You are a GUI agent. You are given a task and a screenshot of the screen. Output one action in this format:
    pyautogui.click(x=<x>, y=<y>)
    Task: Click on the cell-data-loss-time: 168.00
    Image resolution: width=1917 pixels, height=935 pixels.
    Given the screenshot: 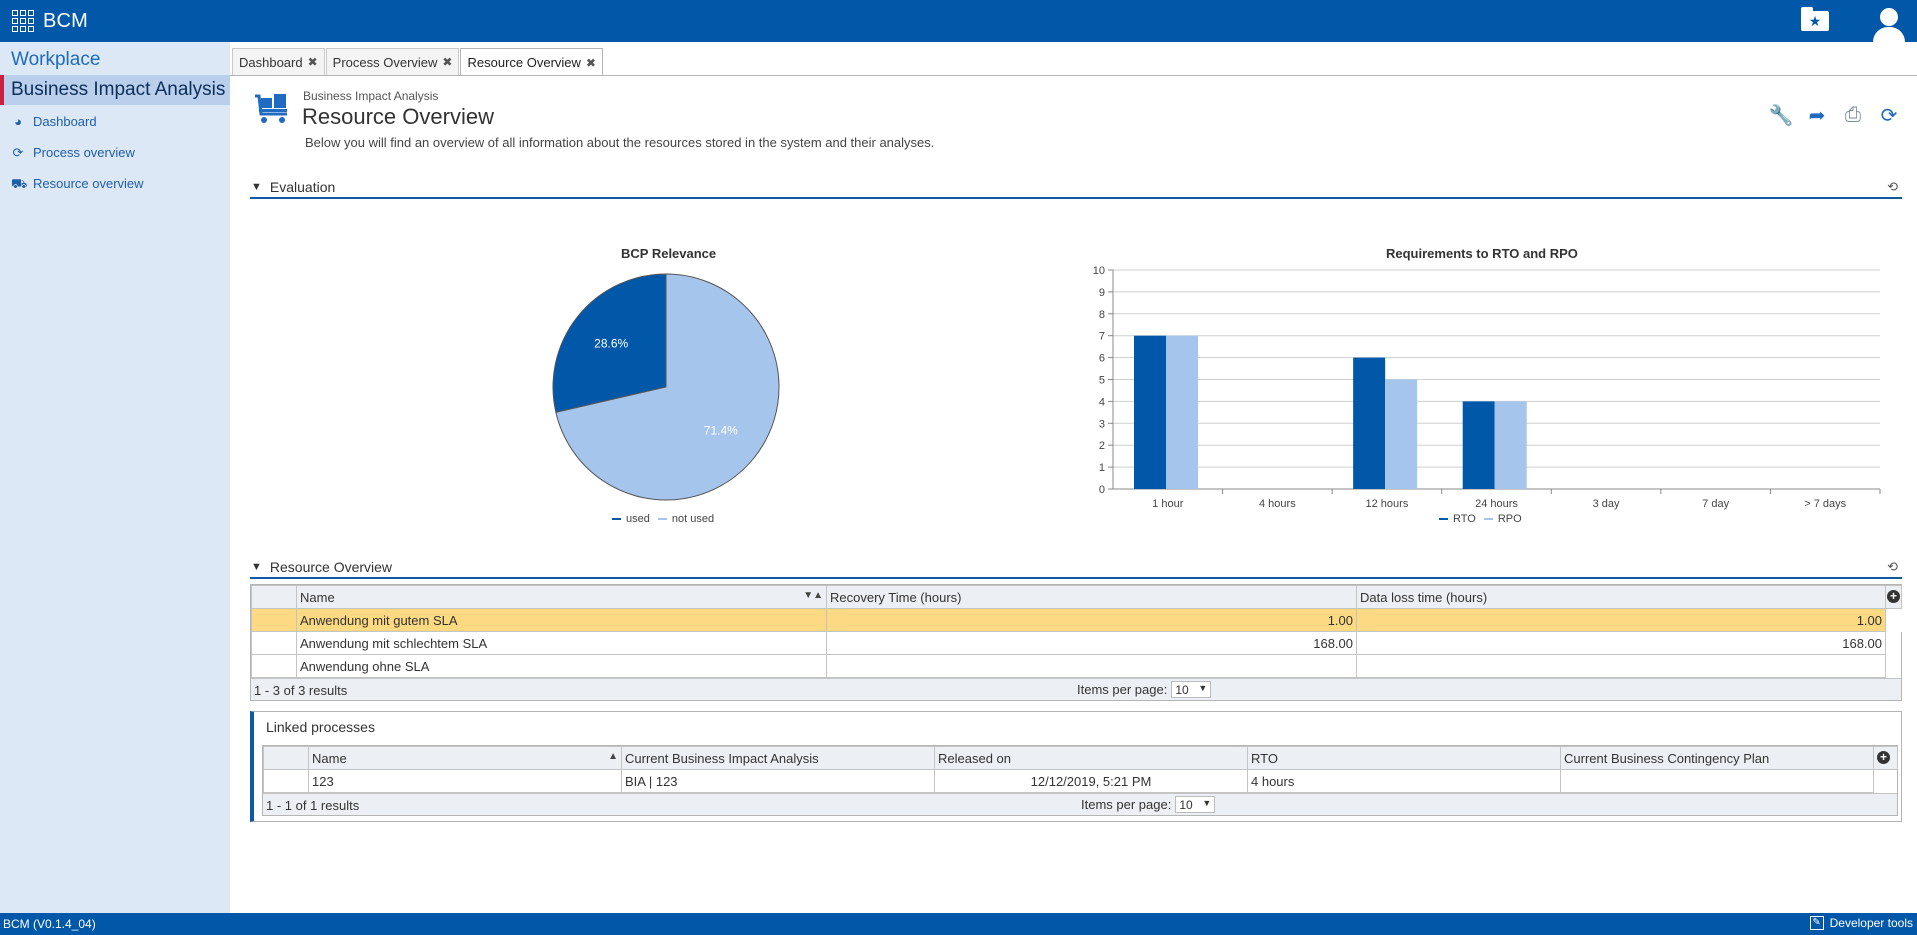 What is the action you would take?
    pyautogui.click(x=1621, y=643)
    